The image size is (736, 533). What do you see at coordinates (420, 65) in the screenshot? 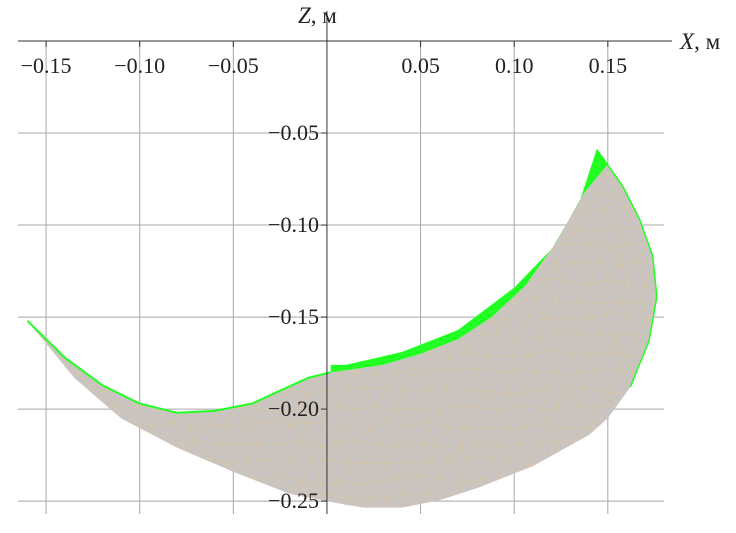
I see `x-tick-label: 0.05` at bounding box center [420, 65].